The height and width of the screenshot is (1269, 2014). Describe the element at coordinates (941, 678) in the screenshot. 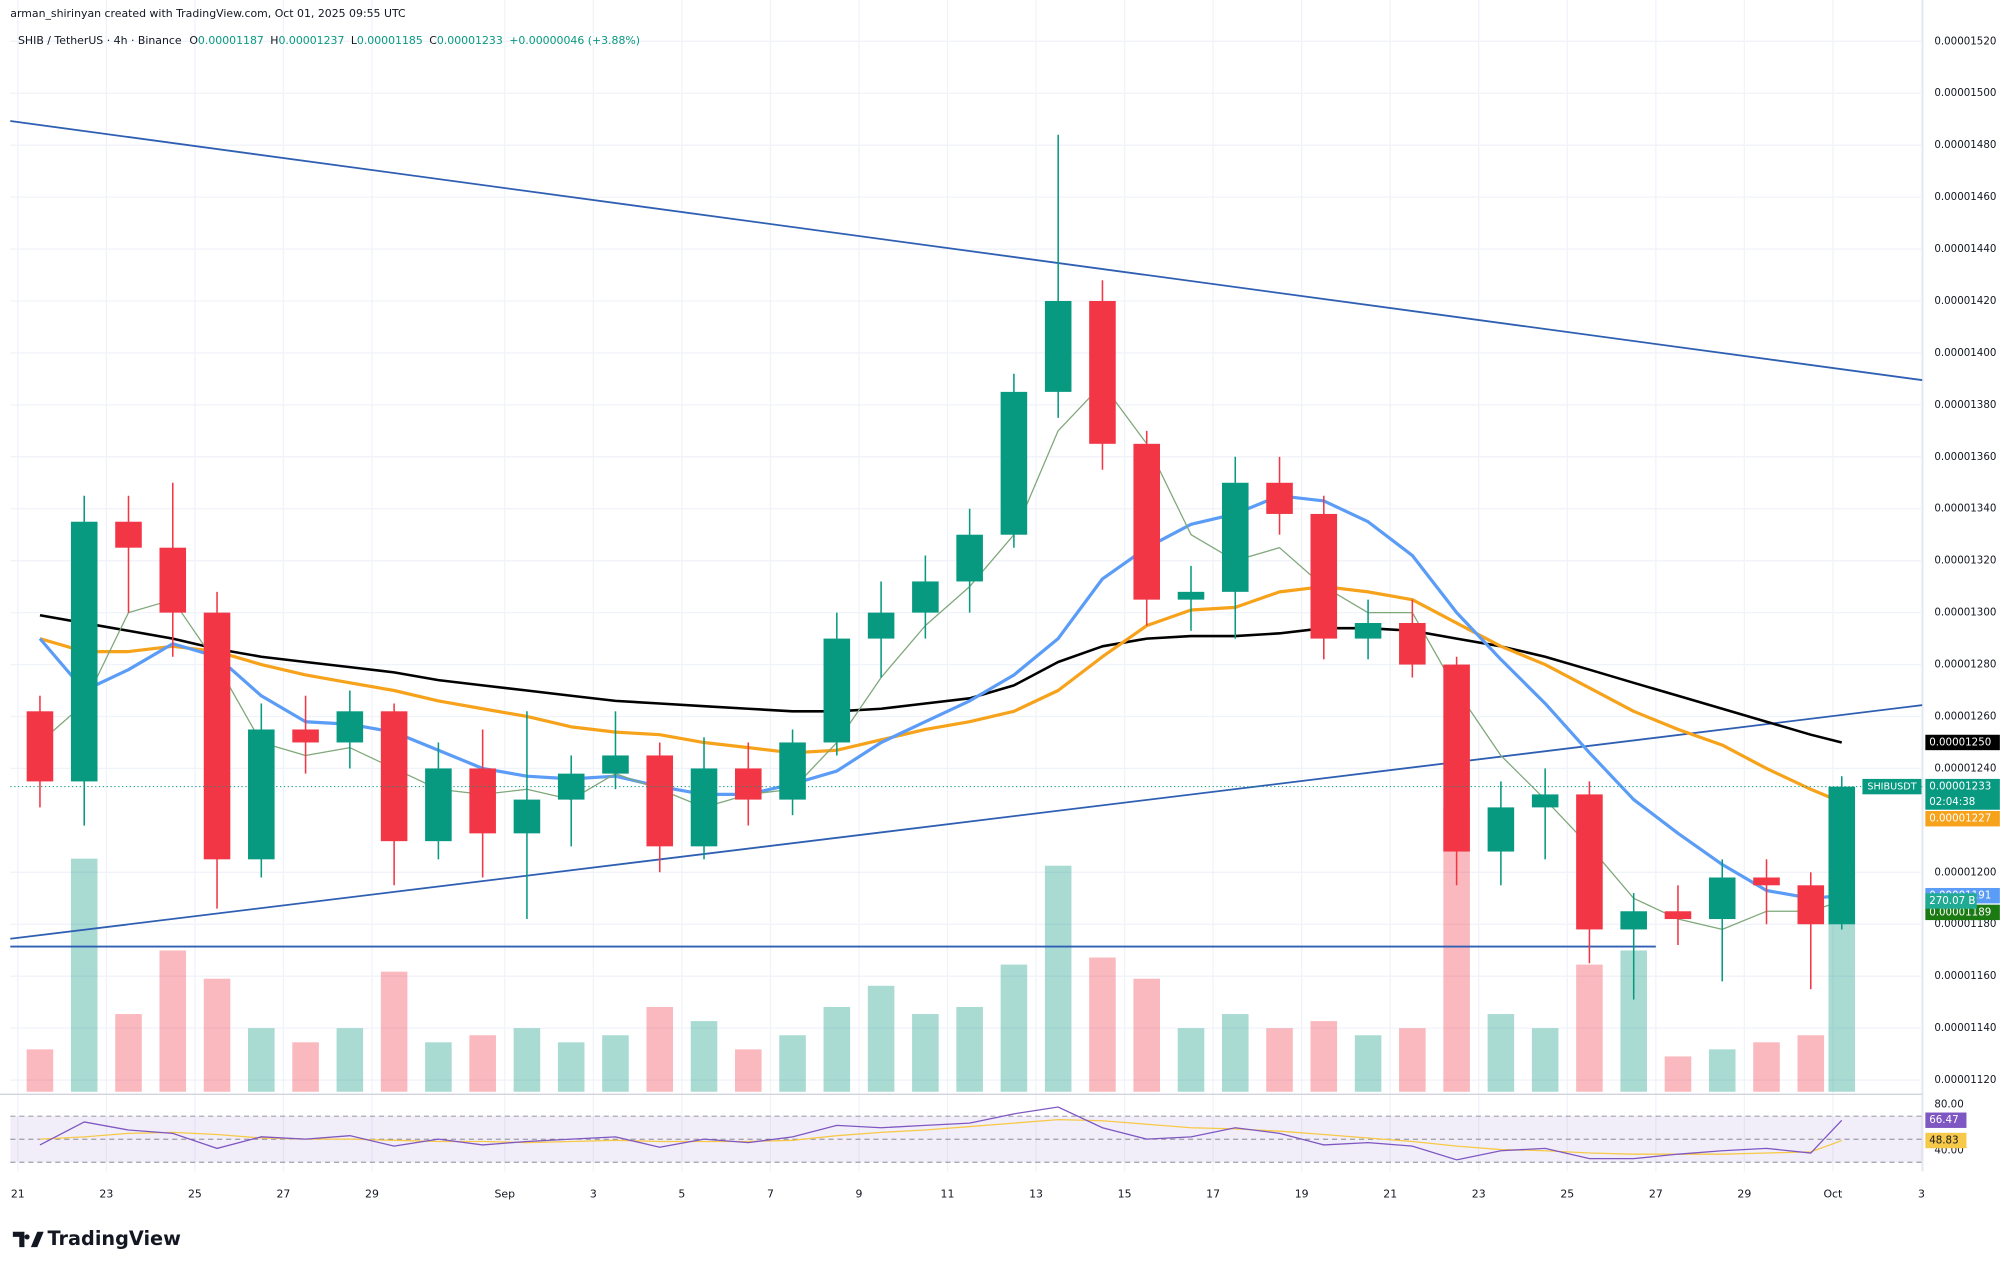

I see `moving-average` at that location.